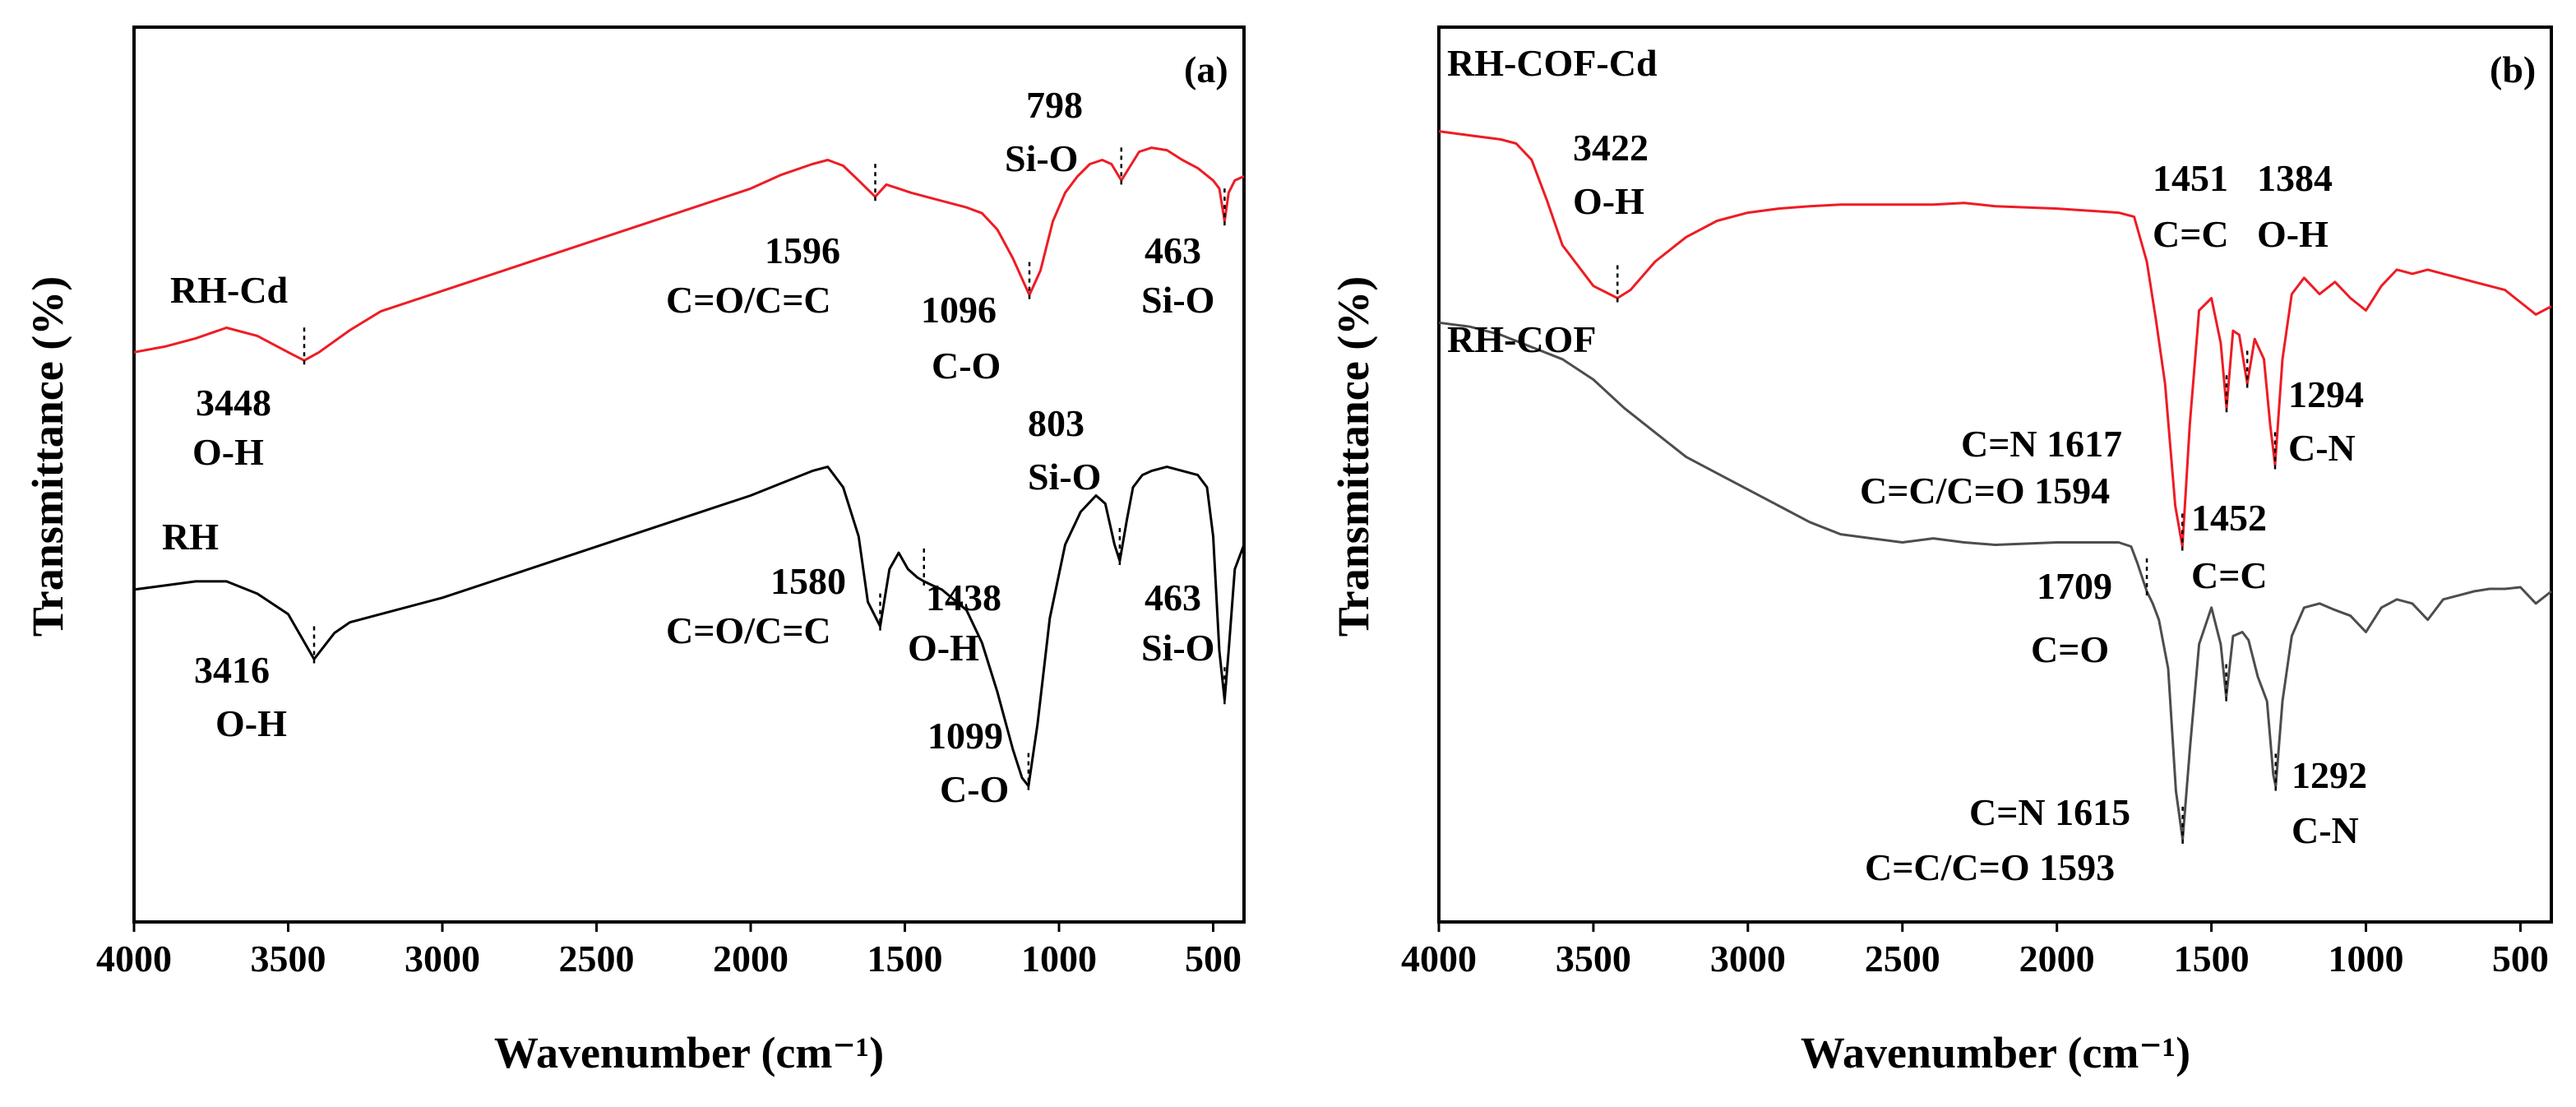  Describe the element at coordinates (2229, 518) in the screenshot. I see `peak-label-1452: 1452` at that location.